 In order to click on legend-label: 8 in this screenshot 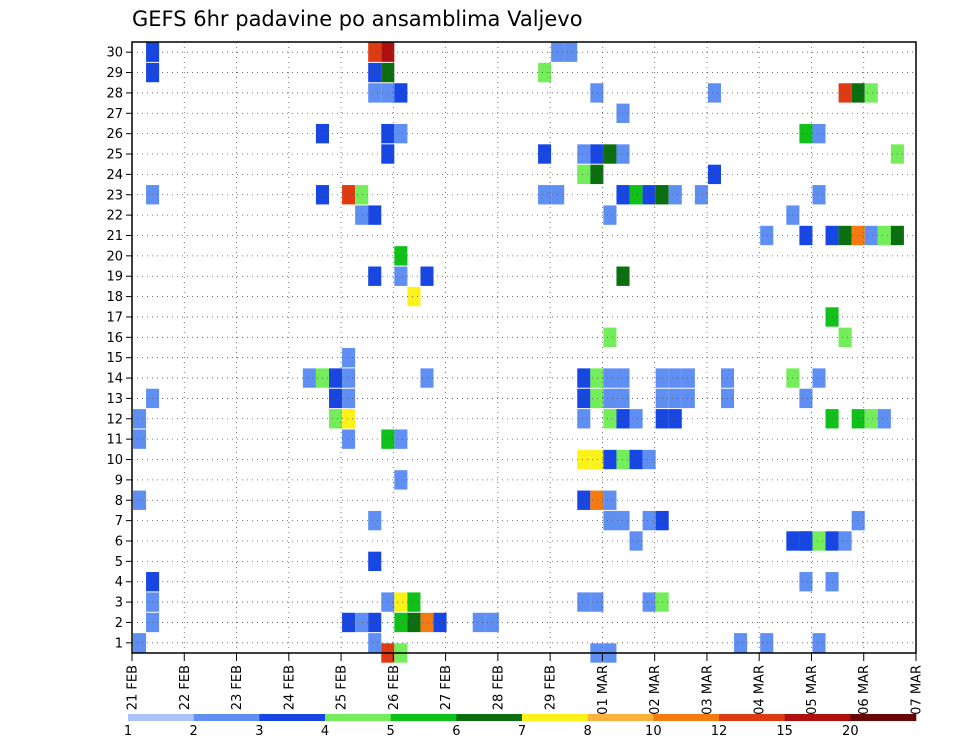, I will do `click(588, 731)`.